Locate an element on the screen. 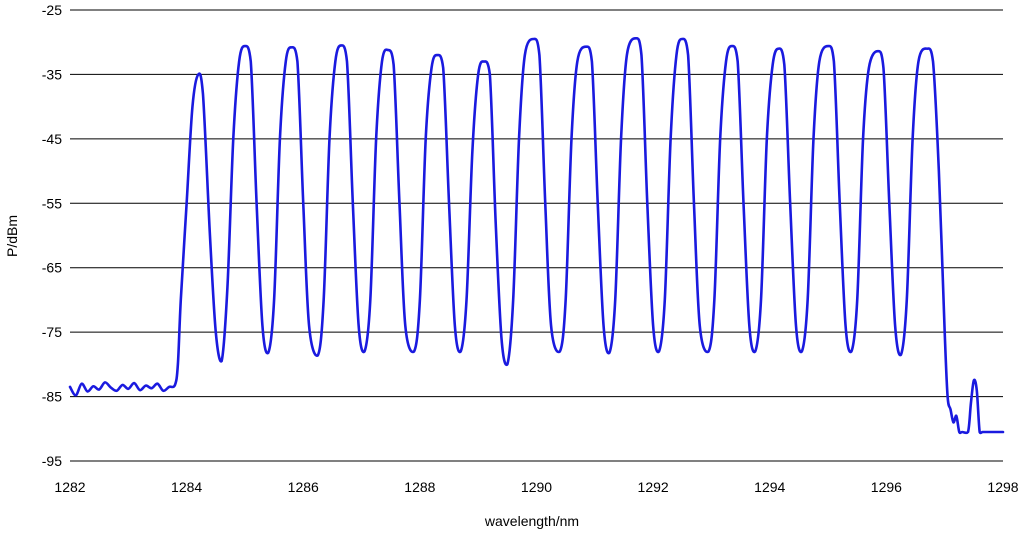 The image size is (1024, 538). y-tick-label: -45 is located at coordinates (52, 139).